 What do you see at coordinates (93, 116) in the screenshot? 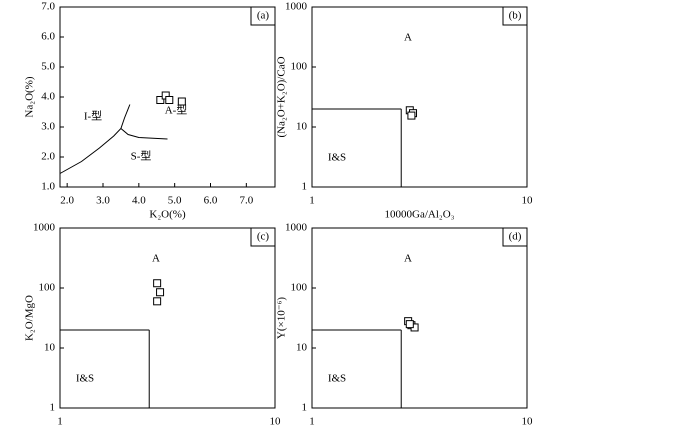
I see `annotation: I-型` at bounding box center [93, 116].